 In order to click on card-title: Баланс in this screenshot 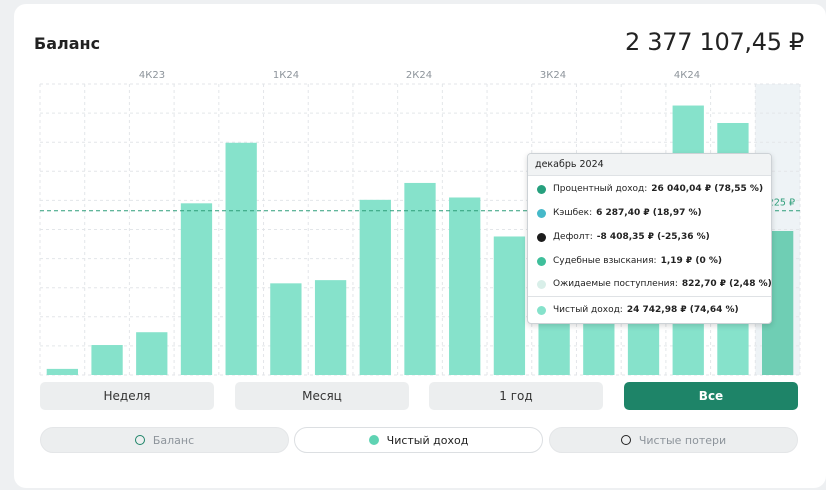, I will do `click(67, 43)`.